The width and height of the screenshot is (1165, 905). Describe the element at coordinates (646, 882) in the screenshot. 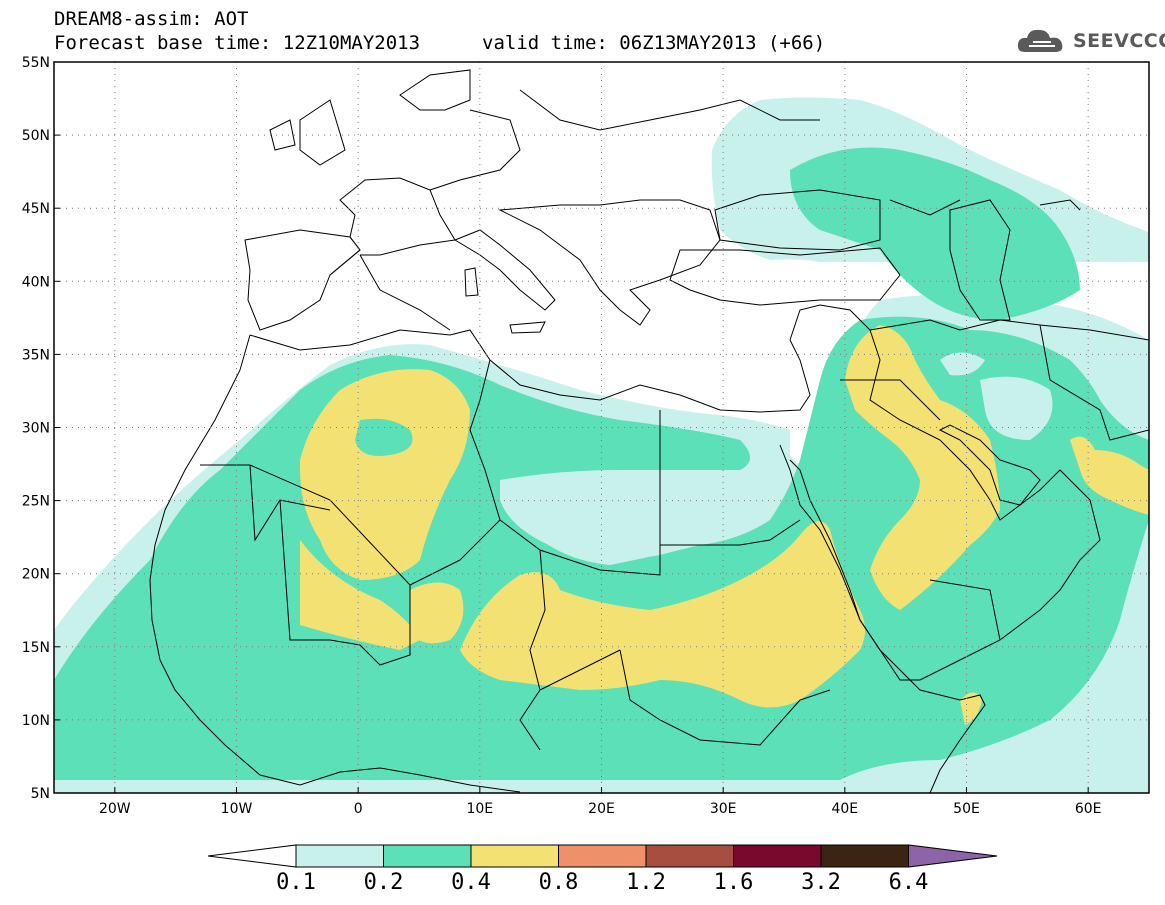

I see `colorbar-level-label: 1.2` at that location.